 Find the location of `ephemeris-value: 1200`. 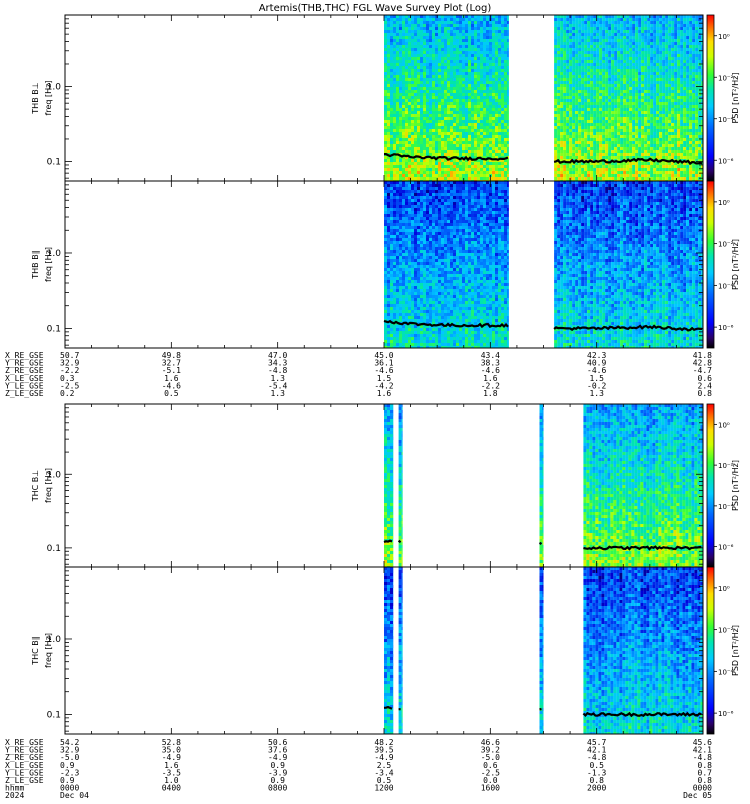

ephemeris-value: 1200 is located at coordinates (383, 788).